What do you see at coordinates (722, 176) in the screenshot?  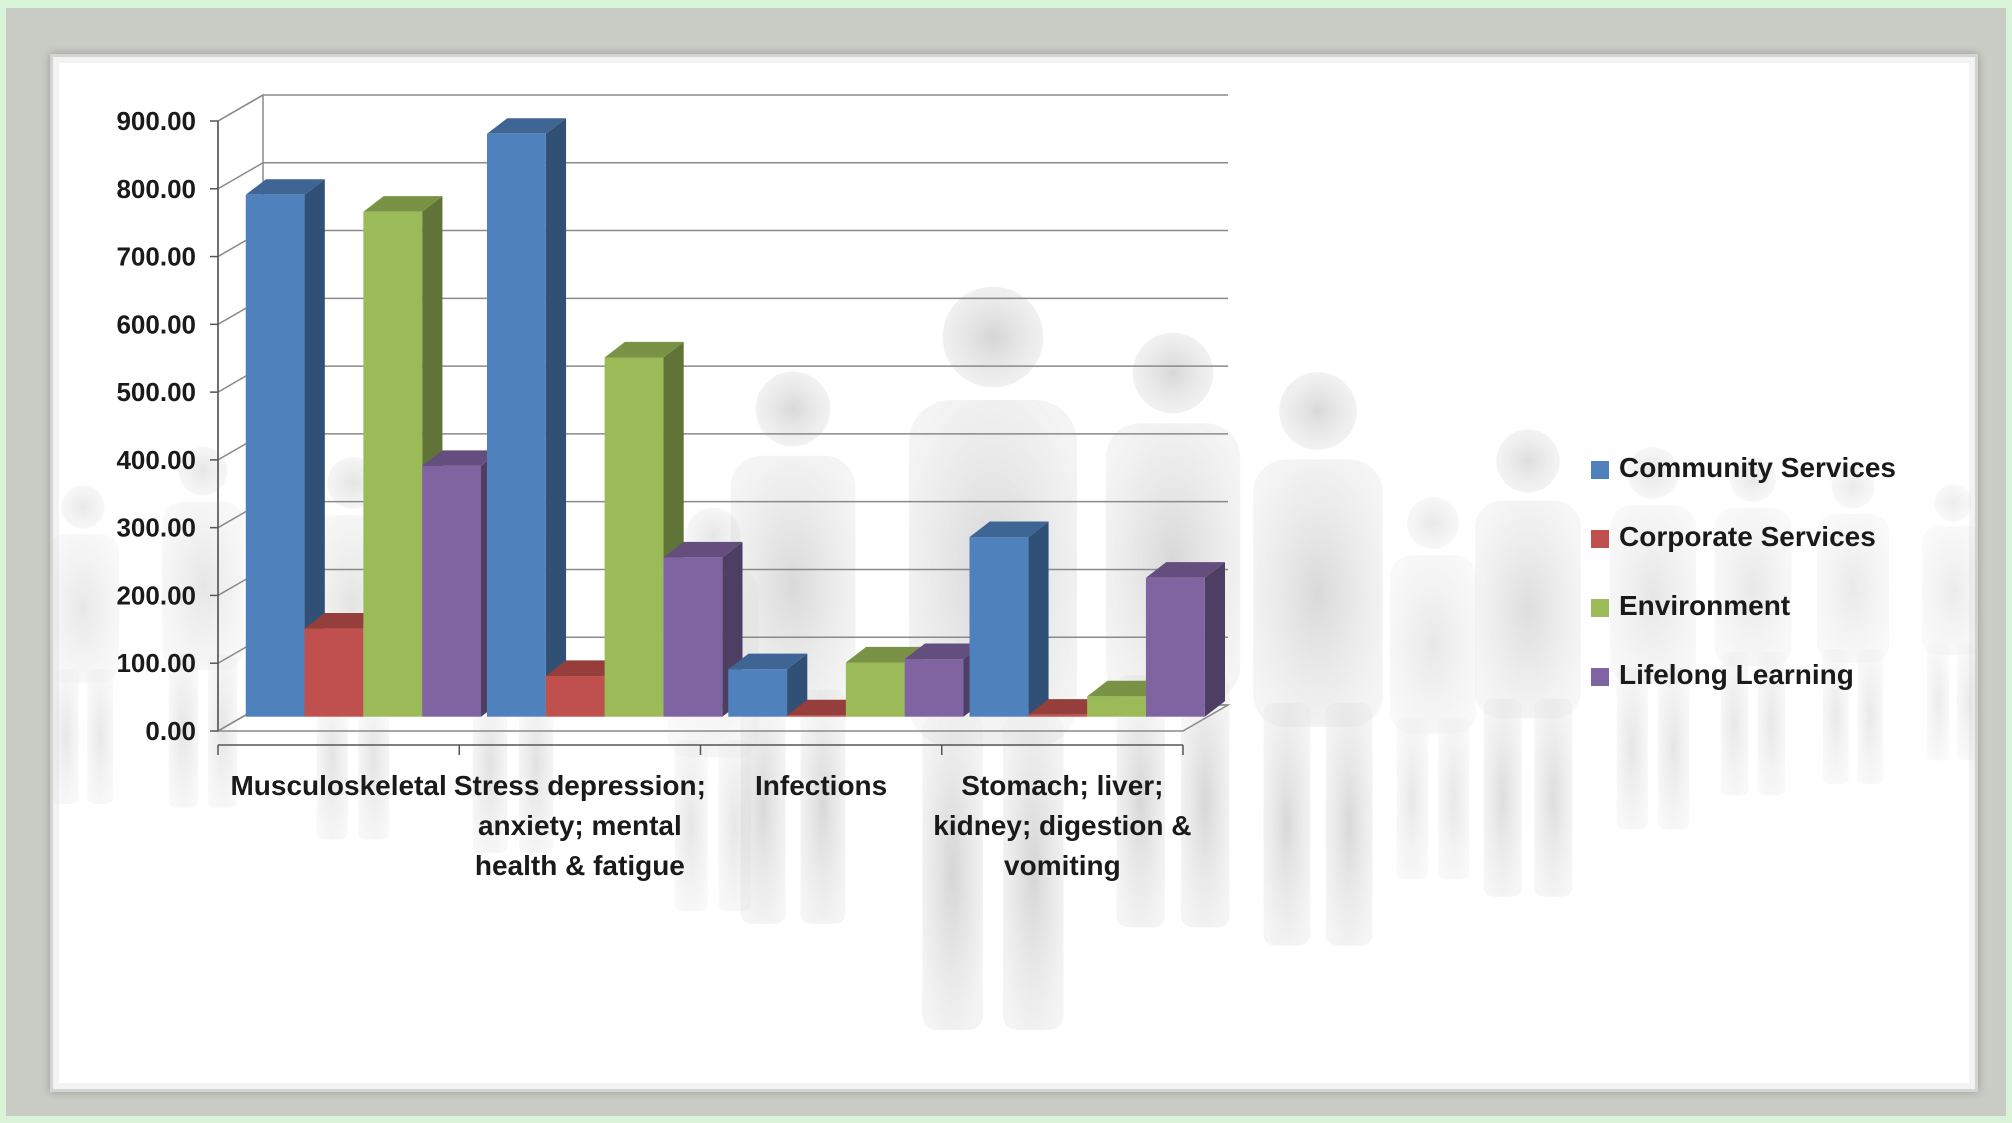 I see `gridline` at bounding box center [722, 176].